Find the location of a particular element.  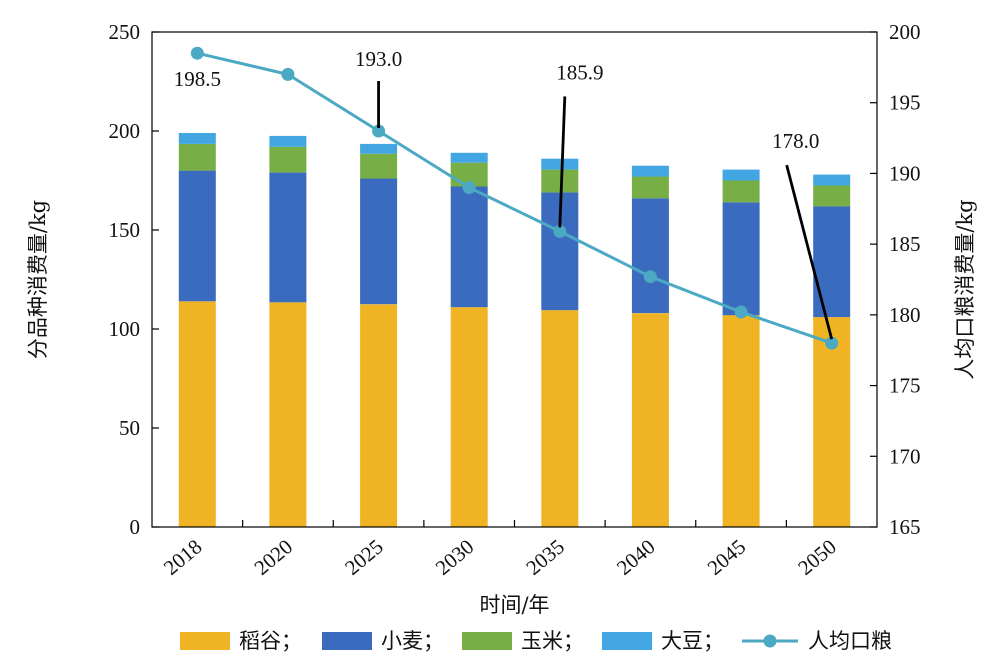

legend-label-line: 人均口粮 is located at coordinates (850, 641).